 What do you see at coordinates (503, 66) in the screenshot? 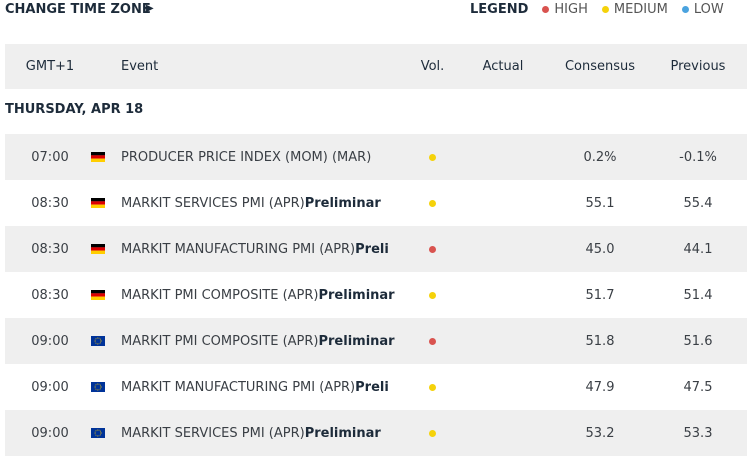
I see `column-header: Actual` at bounding box center [503, 66].